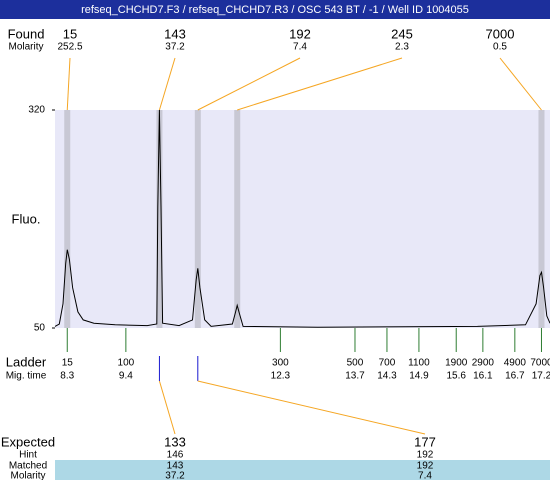 This screenshot has height=480, width=550. What do you see at coordinates (355, 376) in the screenshot?
I see `ladder-time: 13.7` at bounding box center [355, 376].